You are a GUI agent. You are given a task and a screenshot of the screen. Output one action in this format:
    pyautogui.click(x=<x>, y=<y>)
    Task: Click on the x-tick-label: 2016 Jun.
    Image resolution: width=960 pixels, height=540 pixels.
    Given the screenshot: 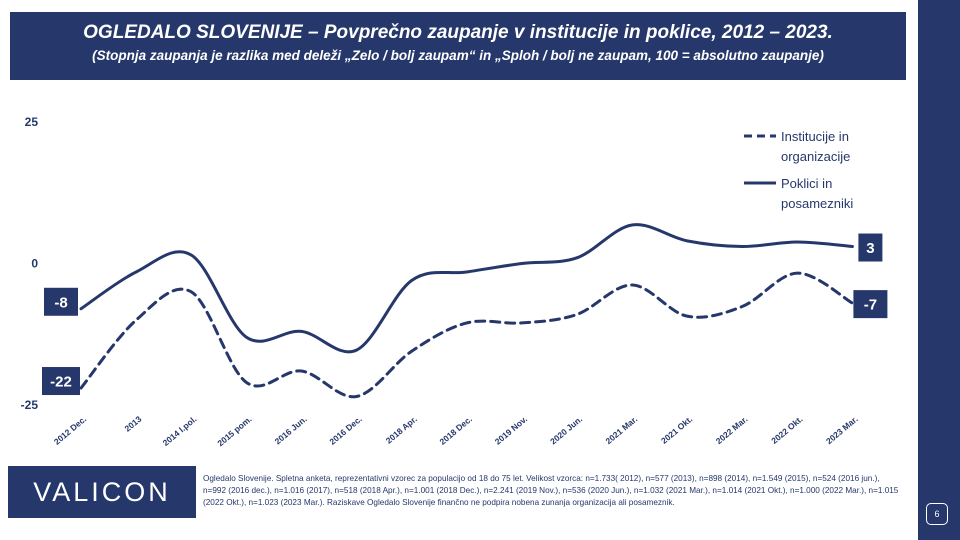 What is the action you would take?
    pyautogui.click(x=291, y=430)
    